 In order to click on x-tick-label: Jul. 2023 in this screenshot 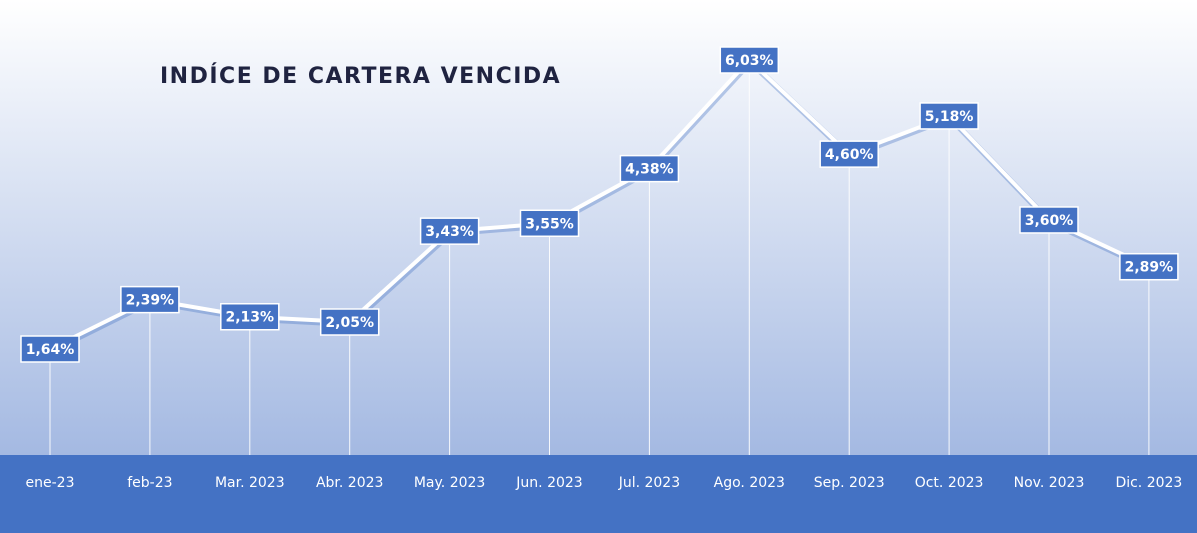, I will do `click(649, 483)`.